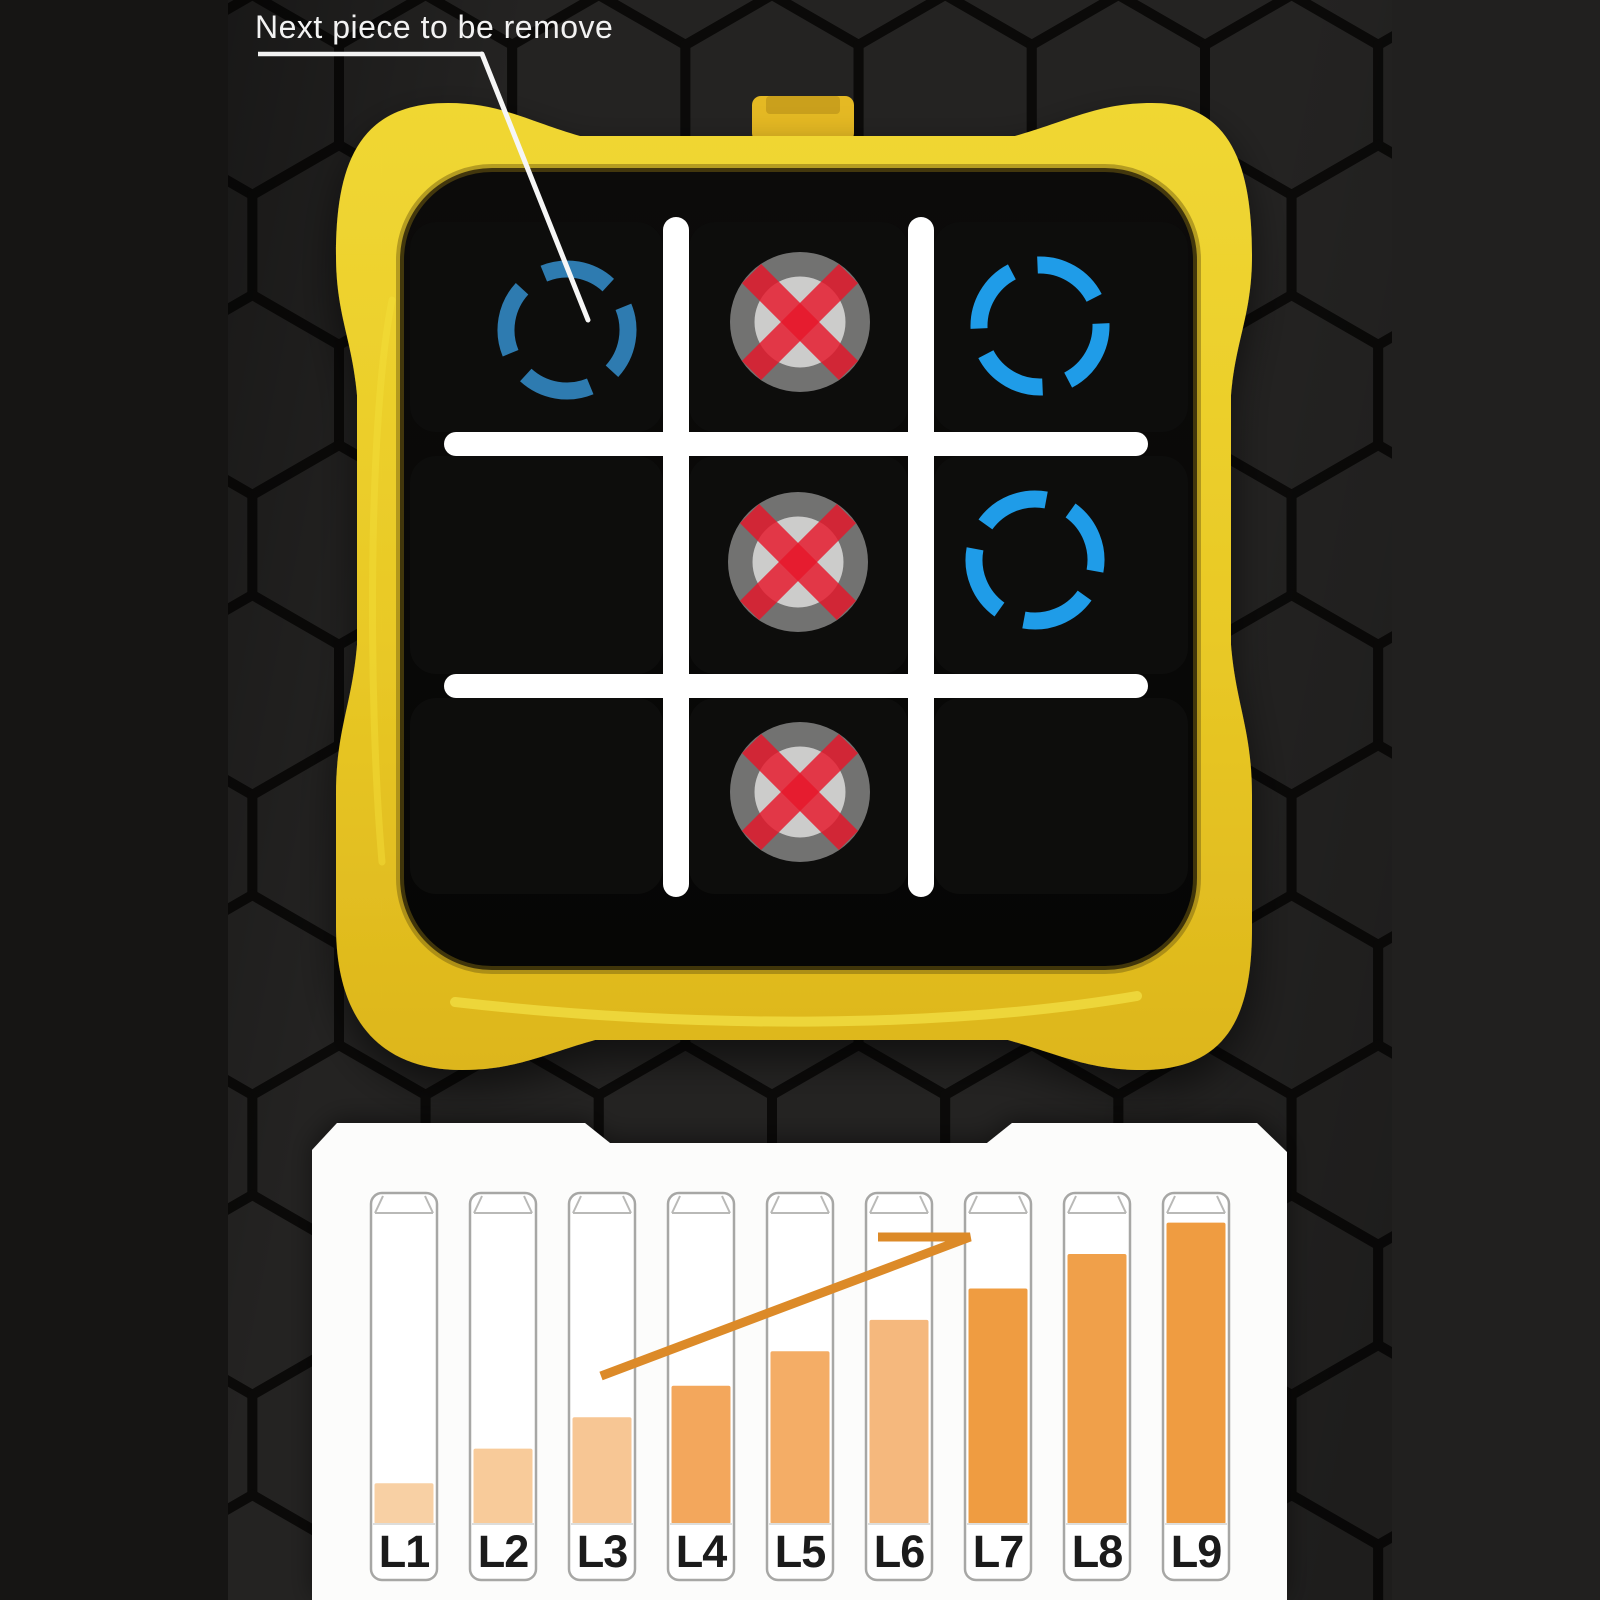  What do you see at coordinates (536, 565) in the screenshot?
I see `cell-r1-c0` at bounding box center [536, 565].